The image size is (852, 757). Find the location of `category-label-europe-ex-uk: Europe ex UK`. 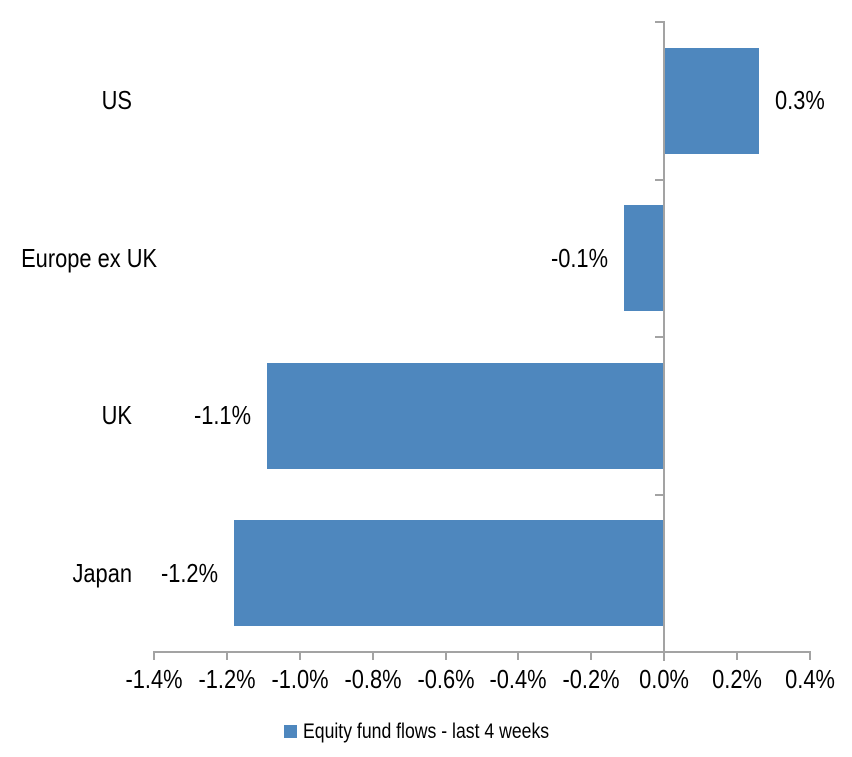

category-label-europe-ex-uk: Europe ex UK is located at coordinates (89, 258).